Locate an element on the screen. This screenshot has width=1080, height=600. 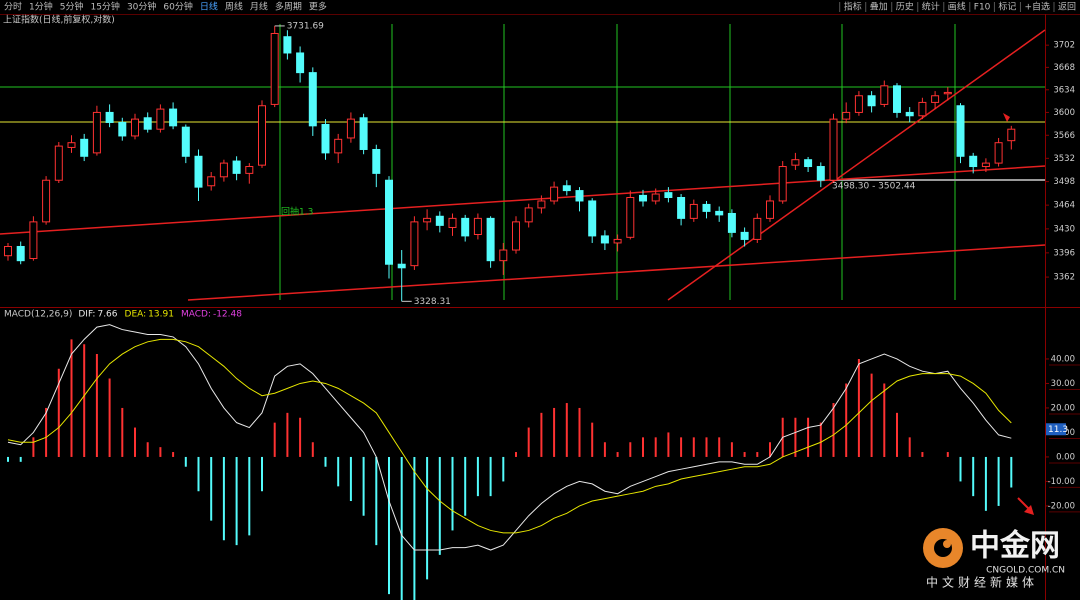
y-tick-label: 3702 is located at coordinates (1064, 46).